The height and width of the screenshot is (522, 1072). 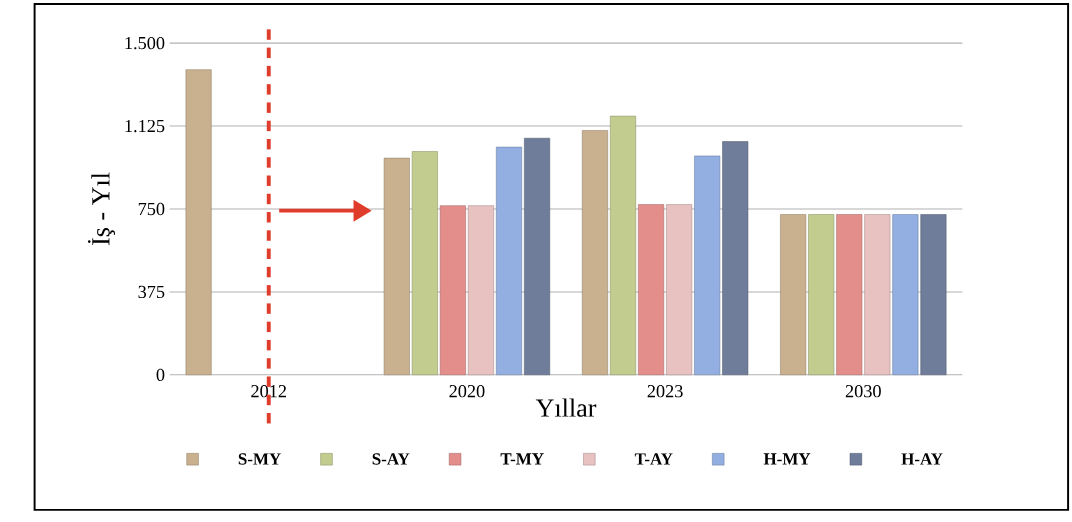 What do you see at coordinates (522, 459) in the screenshot?
I see `legend-label: T-MY` at bounding box center [522, 459].